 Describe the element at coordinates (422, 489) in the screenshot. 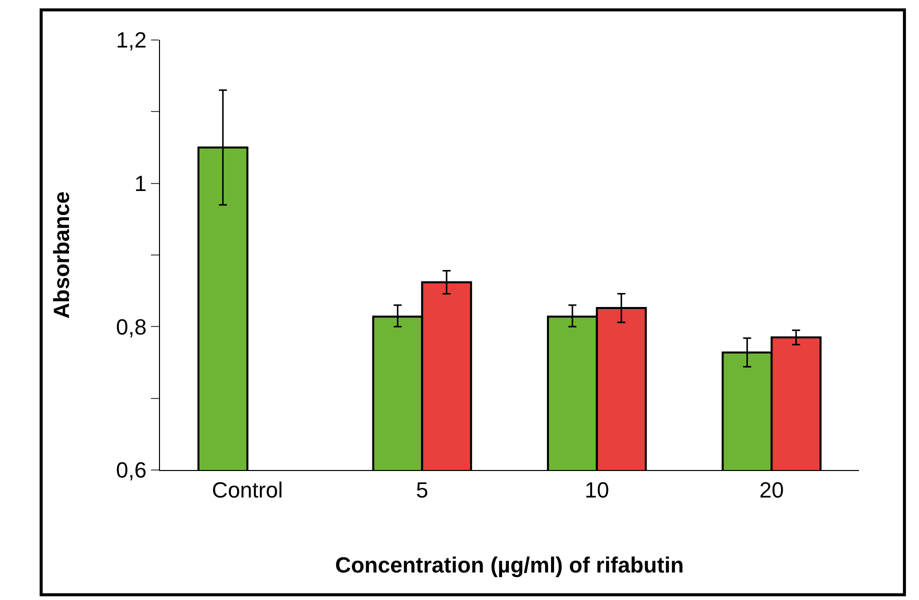

I see `x-tick-label: 5` at that location.